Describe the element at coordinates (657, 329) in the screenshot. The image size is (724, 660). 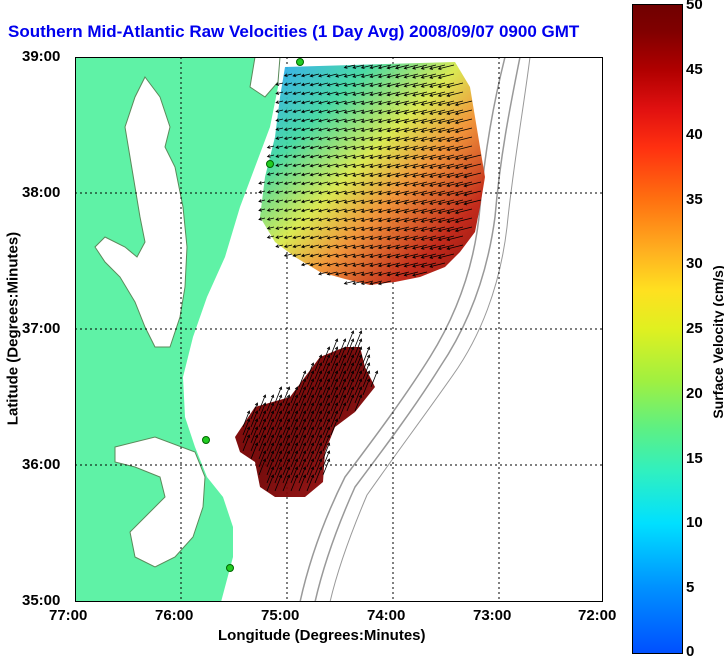
I see `colorbar` at that location.